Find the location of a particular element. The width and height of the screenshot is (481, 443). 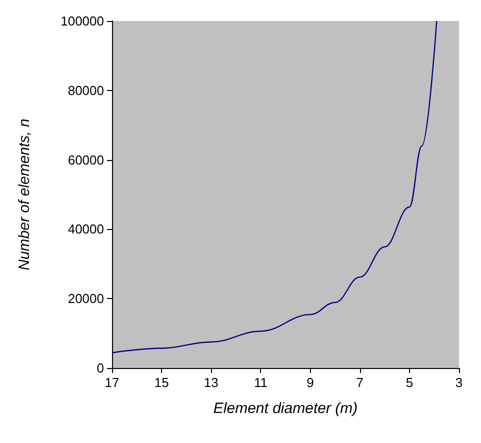

x-axis-title: Element diameter (m) is located at coordinates (285, 408).